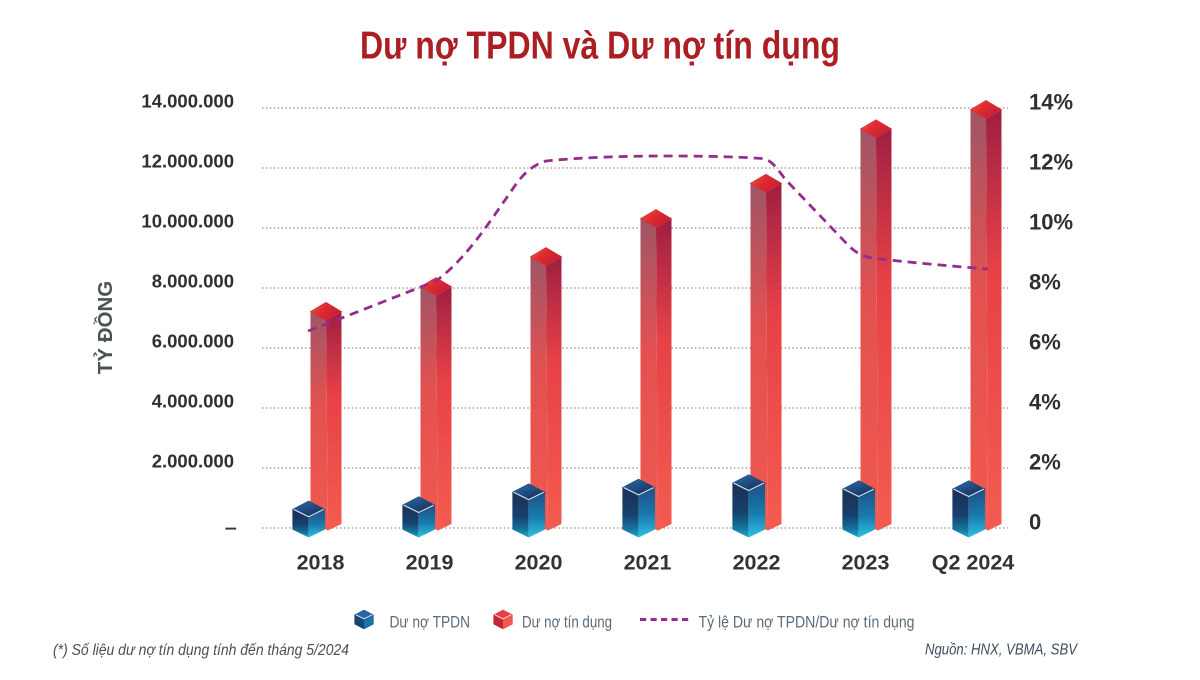  What do you see at coordinates (187, 221) in the screenshot?
I see `svg-text: 10.000.000` at bounding box center [187, 221].